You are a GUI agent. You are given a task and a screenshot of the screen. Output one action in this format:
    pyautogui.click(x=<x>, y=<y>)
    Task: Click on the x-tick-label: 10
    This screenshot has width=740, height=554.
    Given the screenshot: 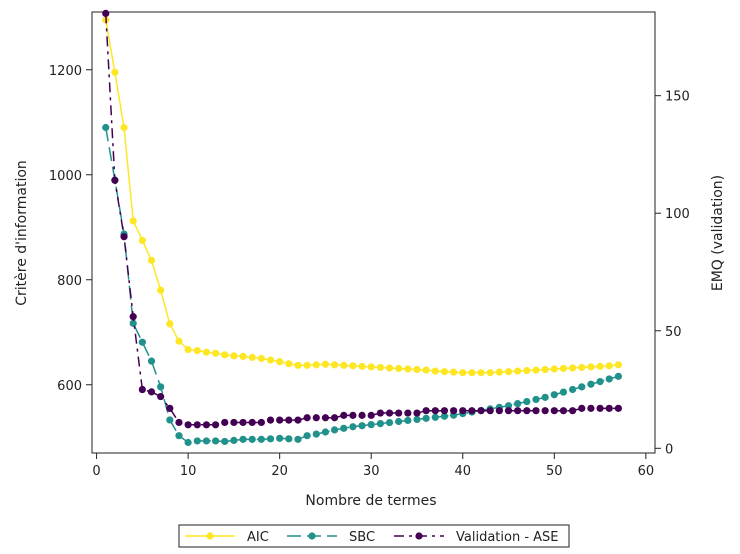 What is the action you would take?
    pyautogui.click(x=188, y=471)
    